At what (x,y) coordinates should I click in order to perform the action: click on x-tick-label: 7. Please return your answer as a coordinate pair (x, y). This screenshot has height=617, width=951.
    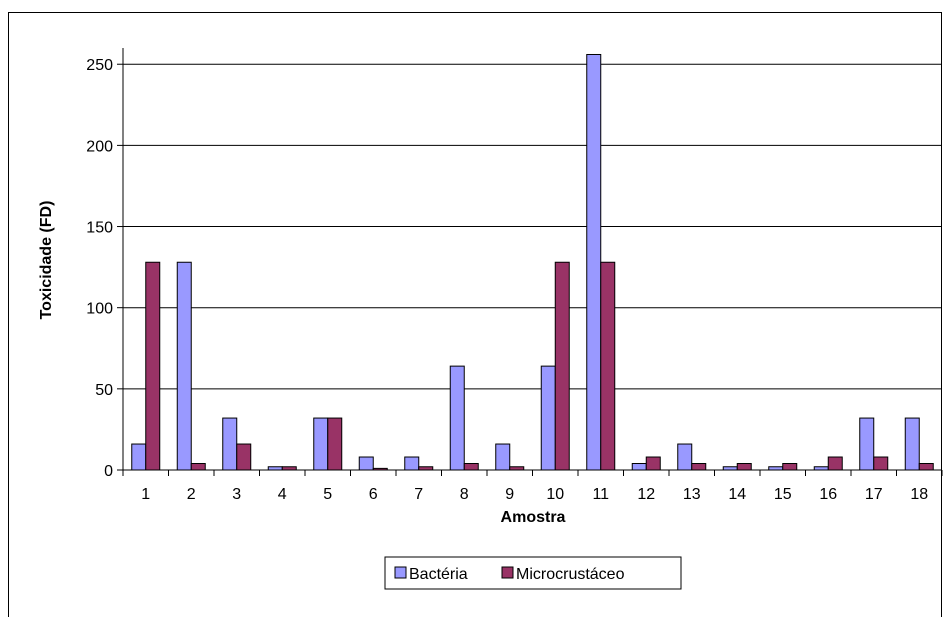
    Looking at the image, I should click on (418, 494).